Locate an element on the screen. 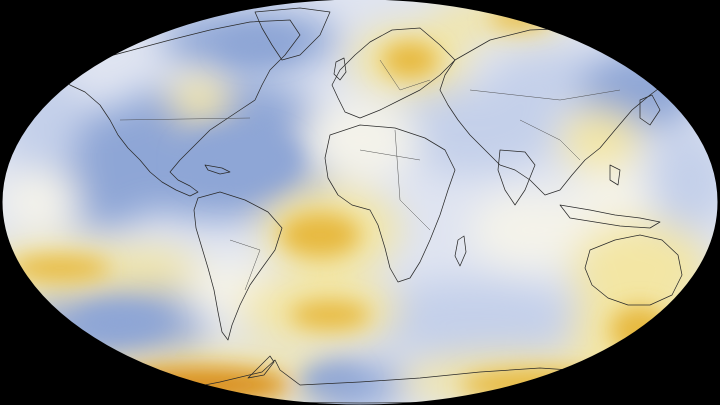  north-america-outline is located at coordinates (180, 108).